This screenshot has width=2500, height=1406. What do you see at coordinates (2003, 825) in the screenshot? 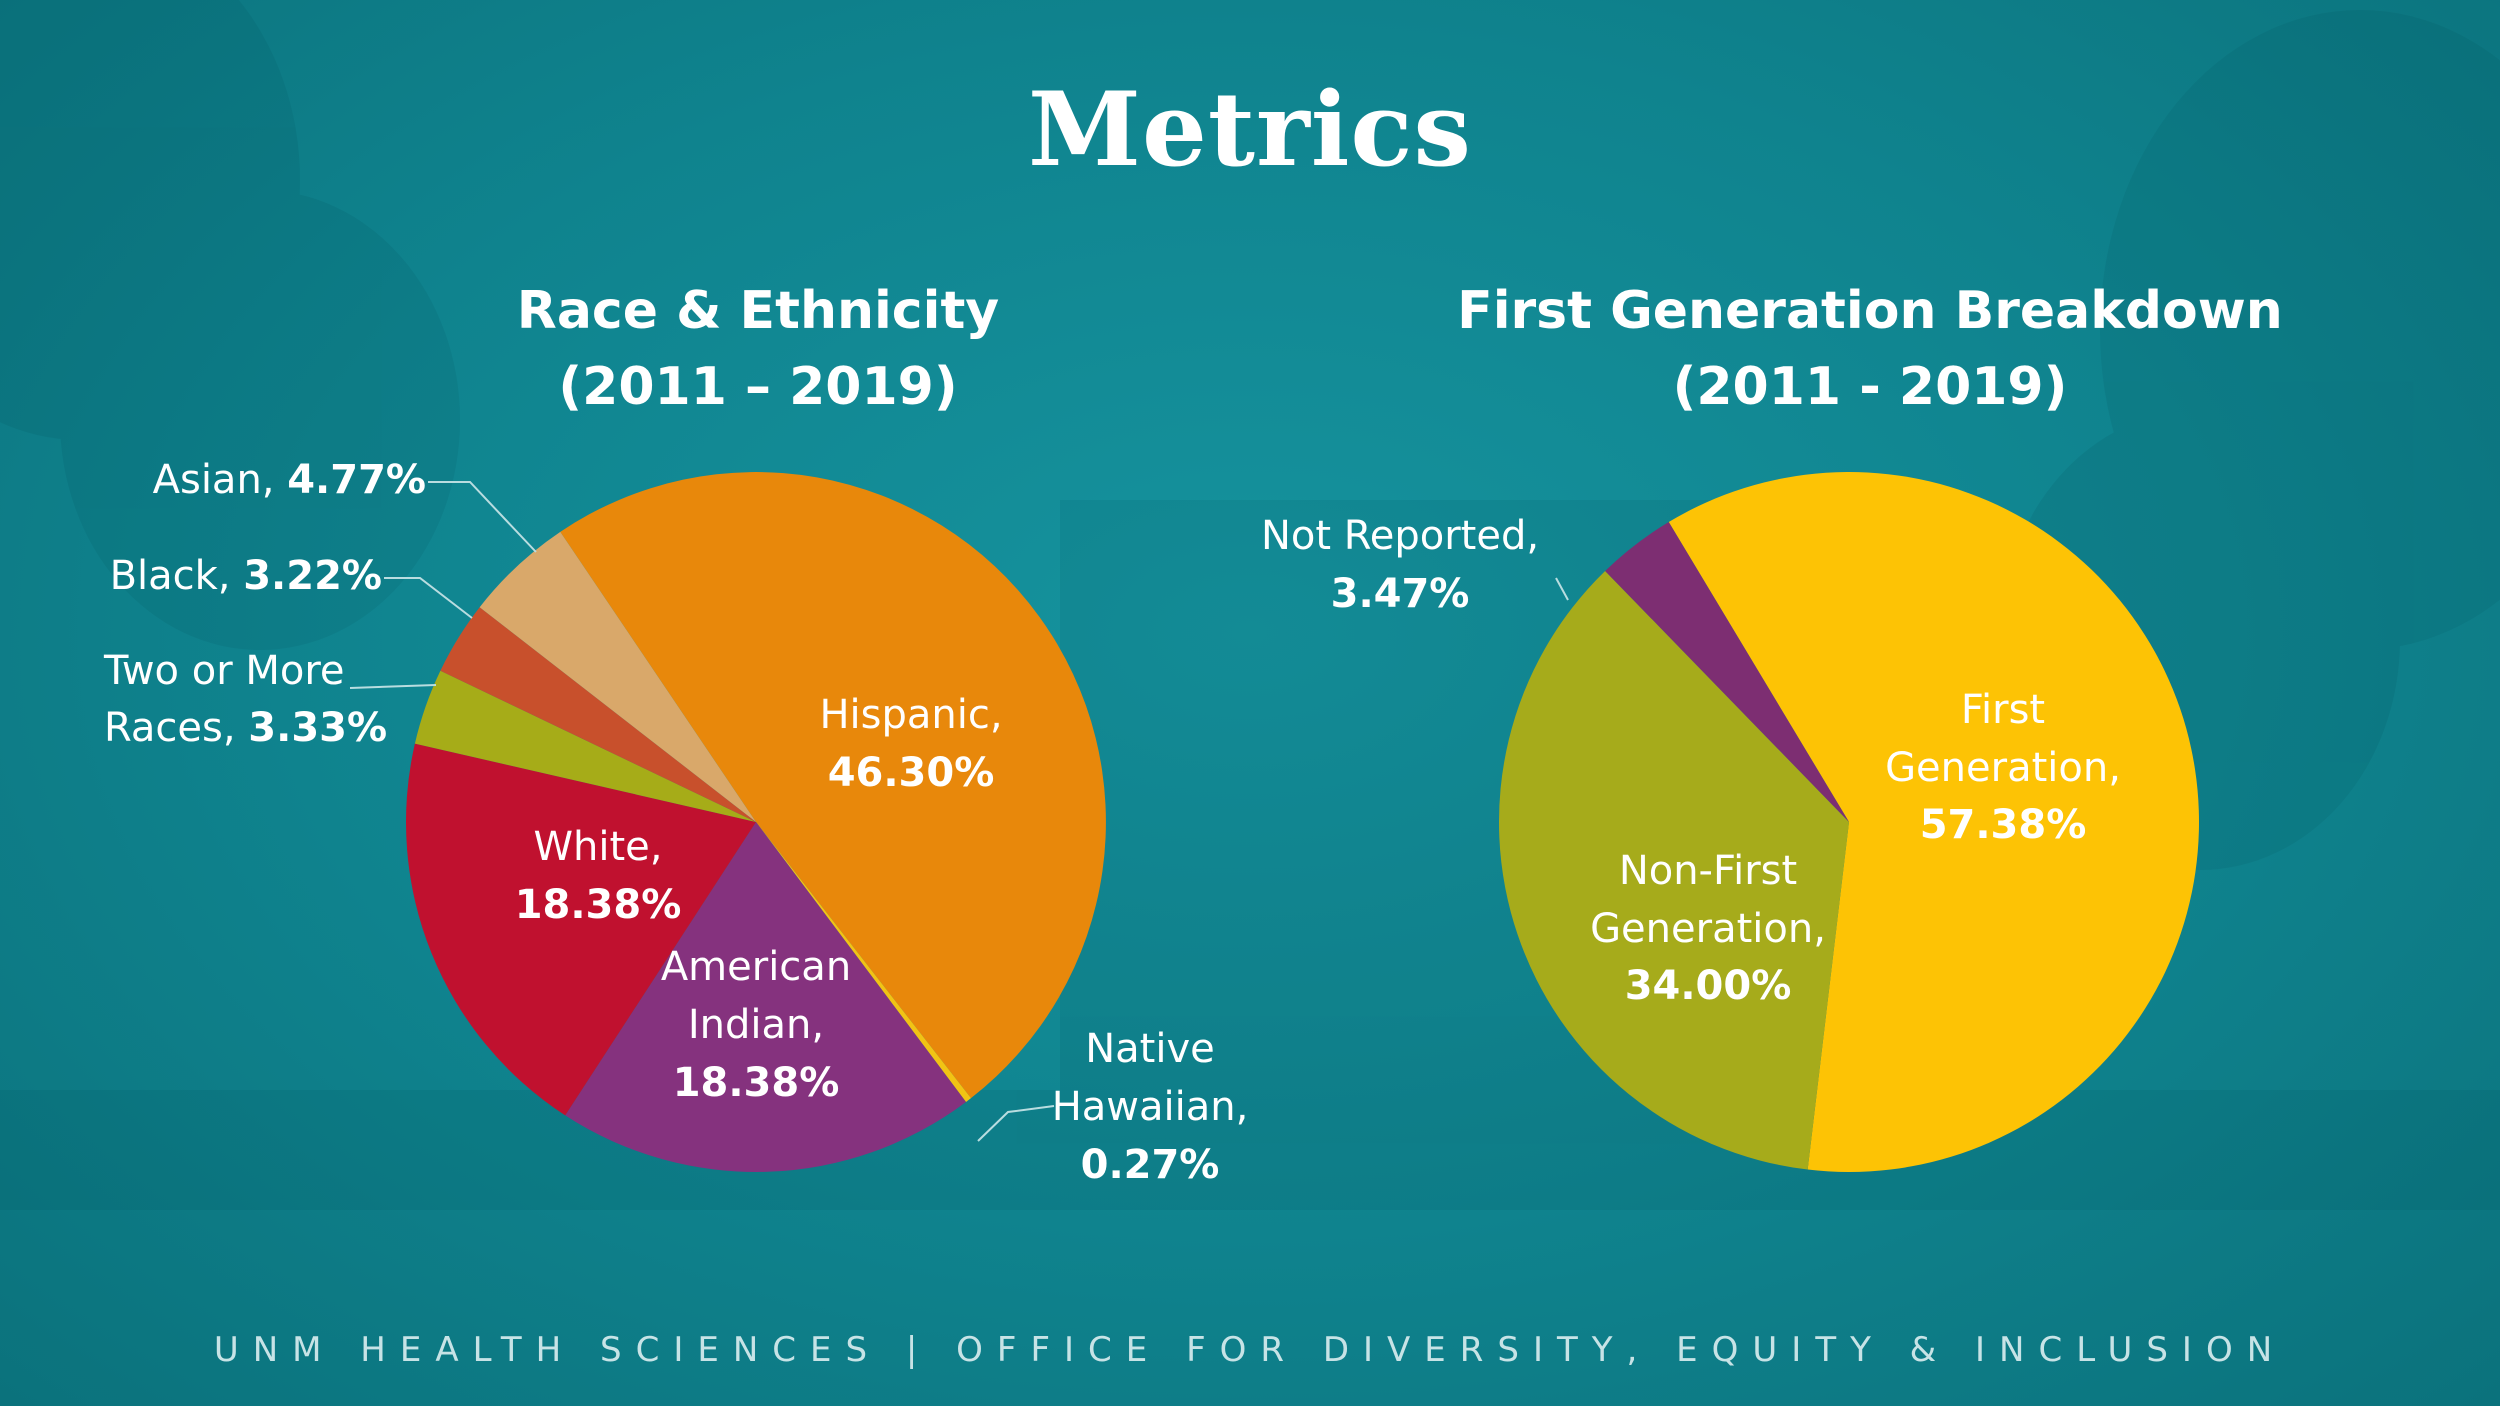
I see `first-generation-value: 57.38%` at bounding box center [2003, 825].